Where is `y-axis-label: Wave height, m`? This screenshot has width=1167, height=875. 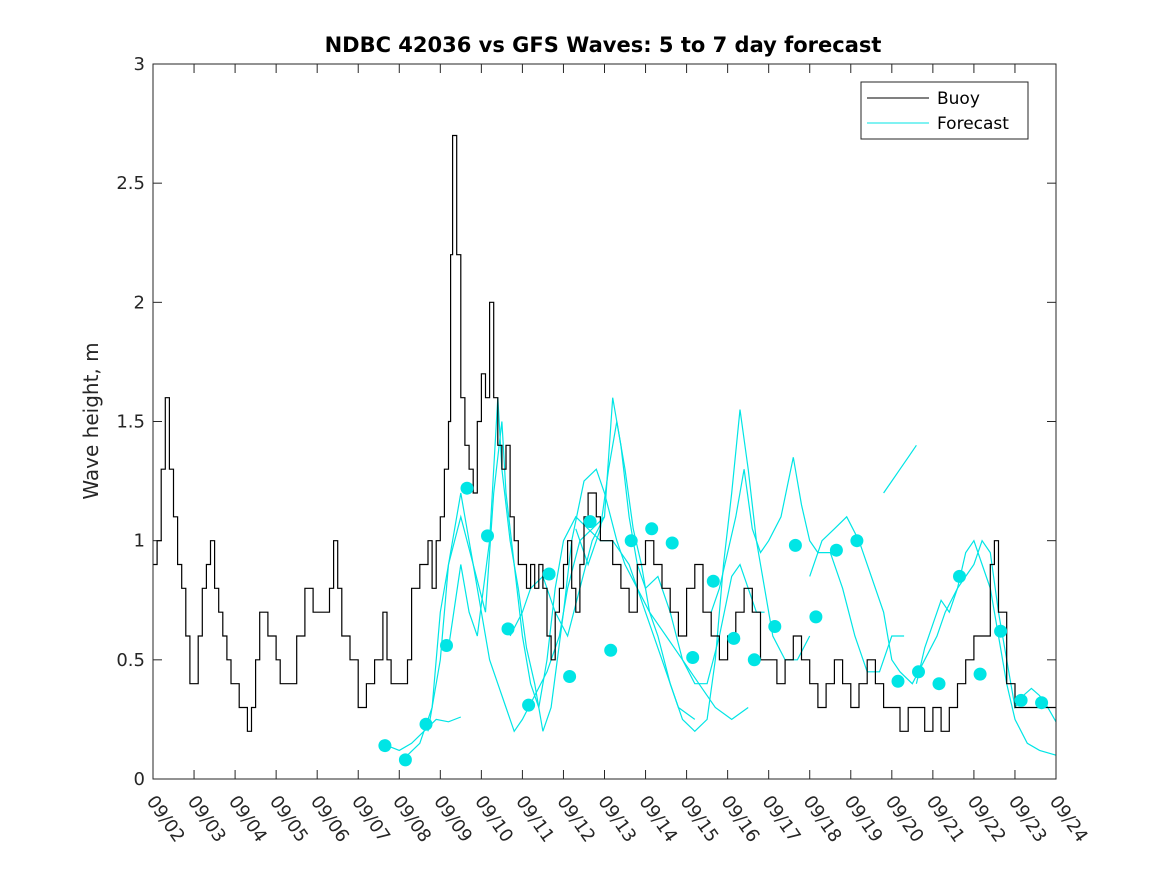 y-axis-label: Wave height, m is located at coordinates (91, 420).